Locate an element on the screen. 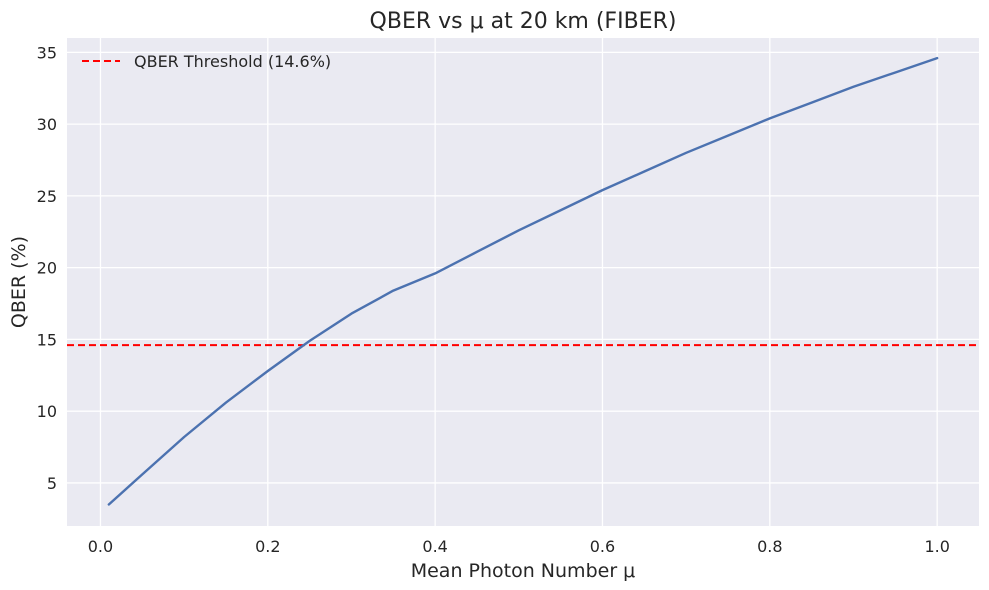  y-tick-label: 15 is located at coordinates (47, 339).